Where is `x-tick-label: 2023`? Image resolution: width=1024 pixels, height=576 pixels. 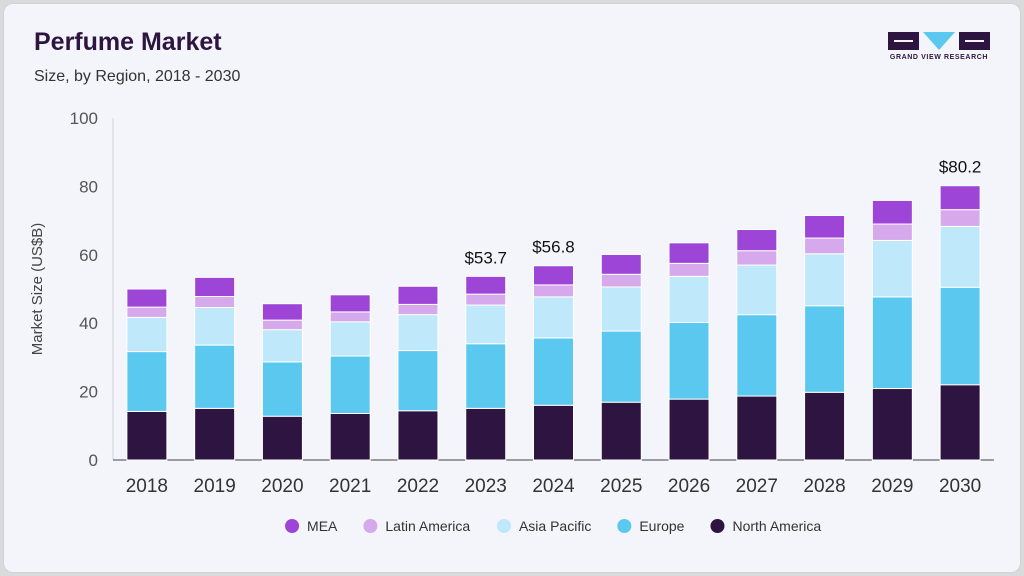 x-tick-label: 2023 is located at coordinates (486, 486).